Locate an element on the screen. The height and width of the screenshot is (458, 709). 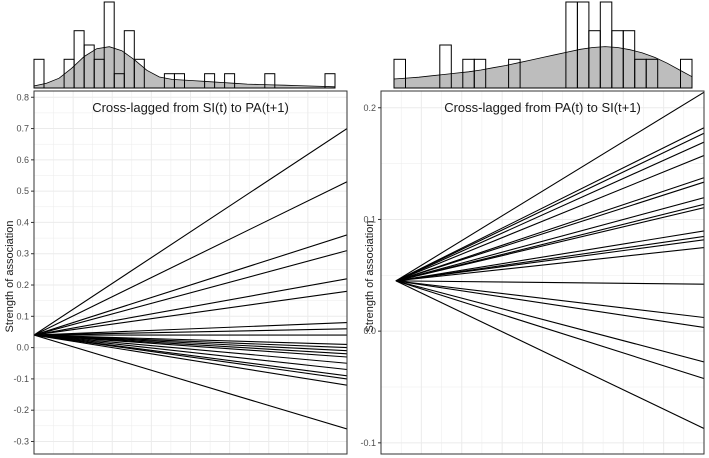
y-tick-label: 0.5 is located at coordinates (22, 191).